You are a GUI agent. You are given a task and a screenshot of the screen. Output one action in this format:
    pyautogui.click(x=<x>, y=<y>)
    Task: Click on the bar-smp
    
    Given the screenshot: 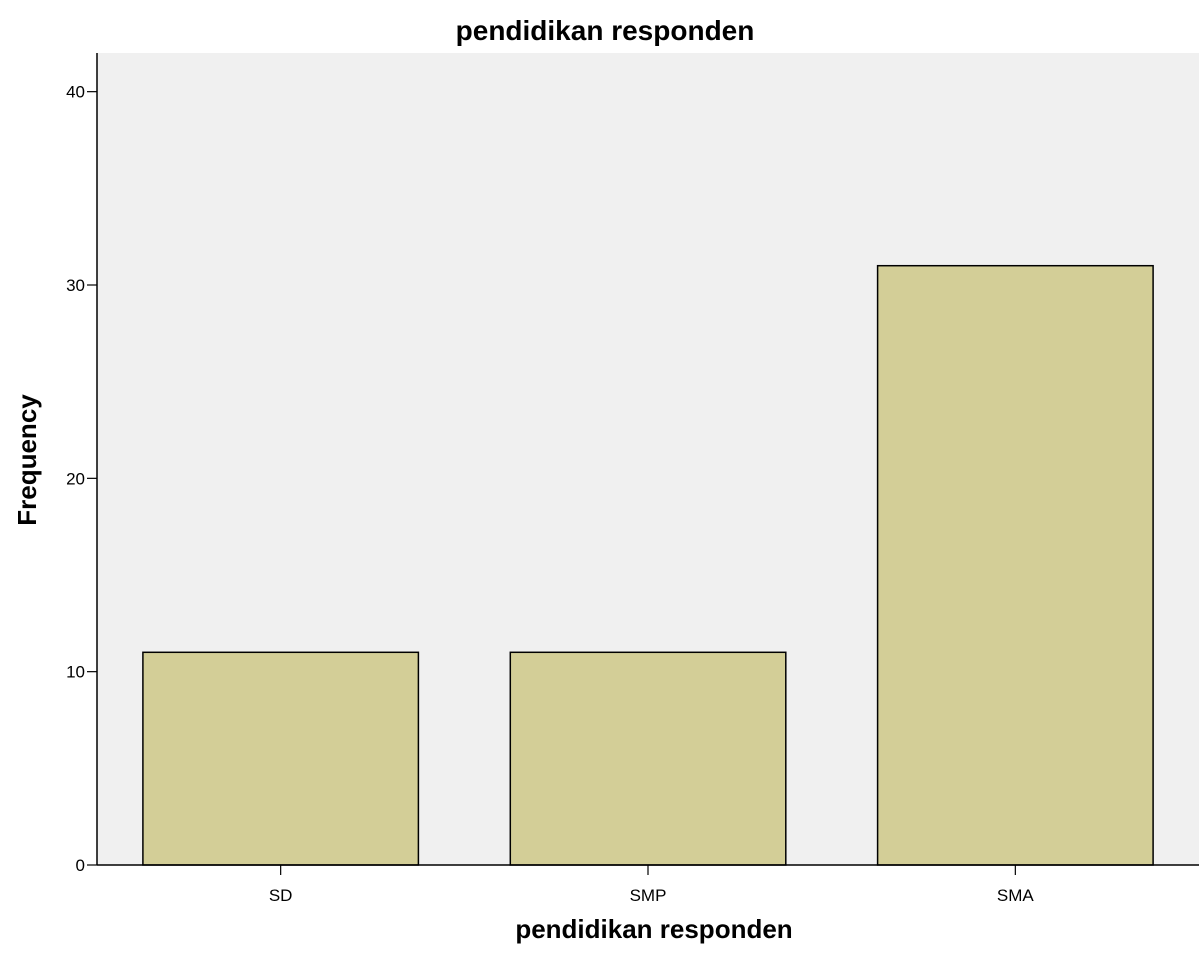 What is the action you would take?
    pyautogui.click(x=648, y=758)
    